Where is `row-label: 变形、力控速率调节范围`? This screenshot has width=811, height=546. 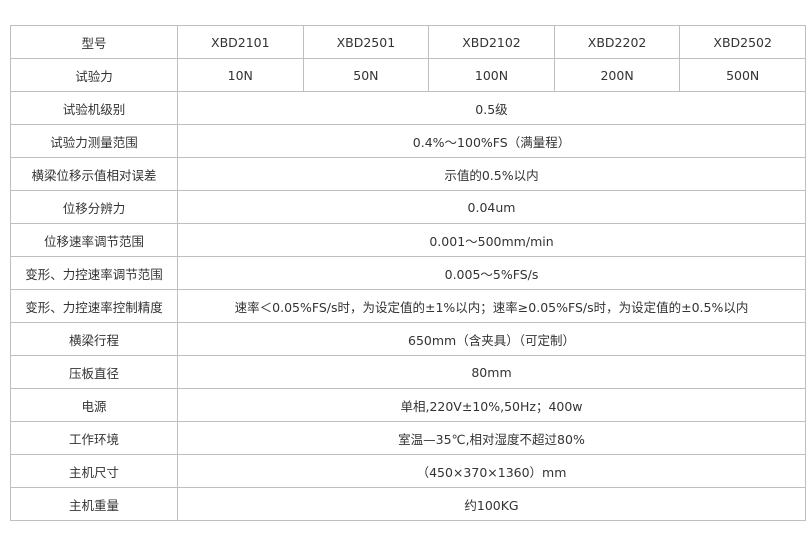 row-label: 变形、力控速率调节范围 is located at coordinates (94, 273).